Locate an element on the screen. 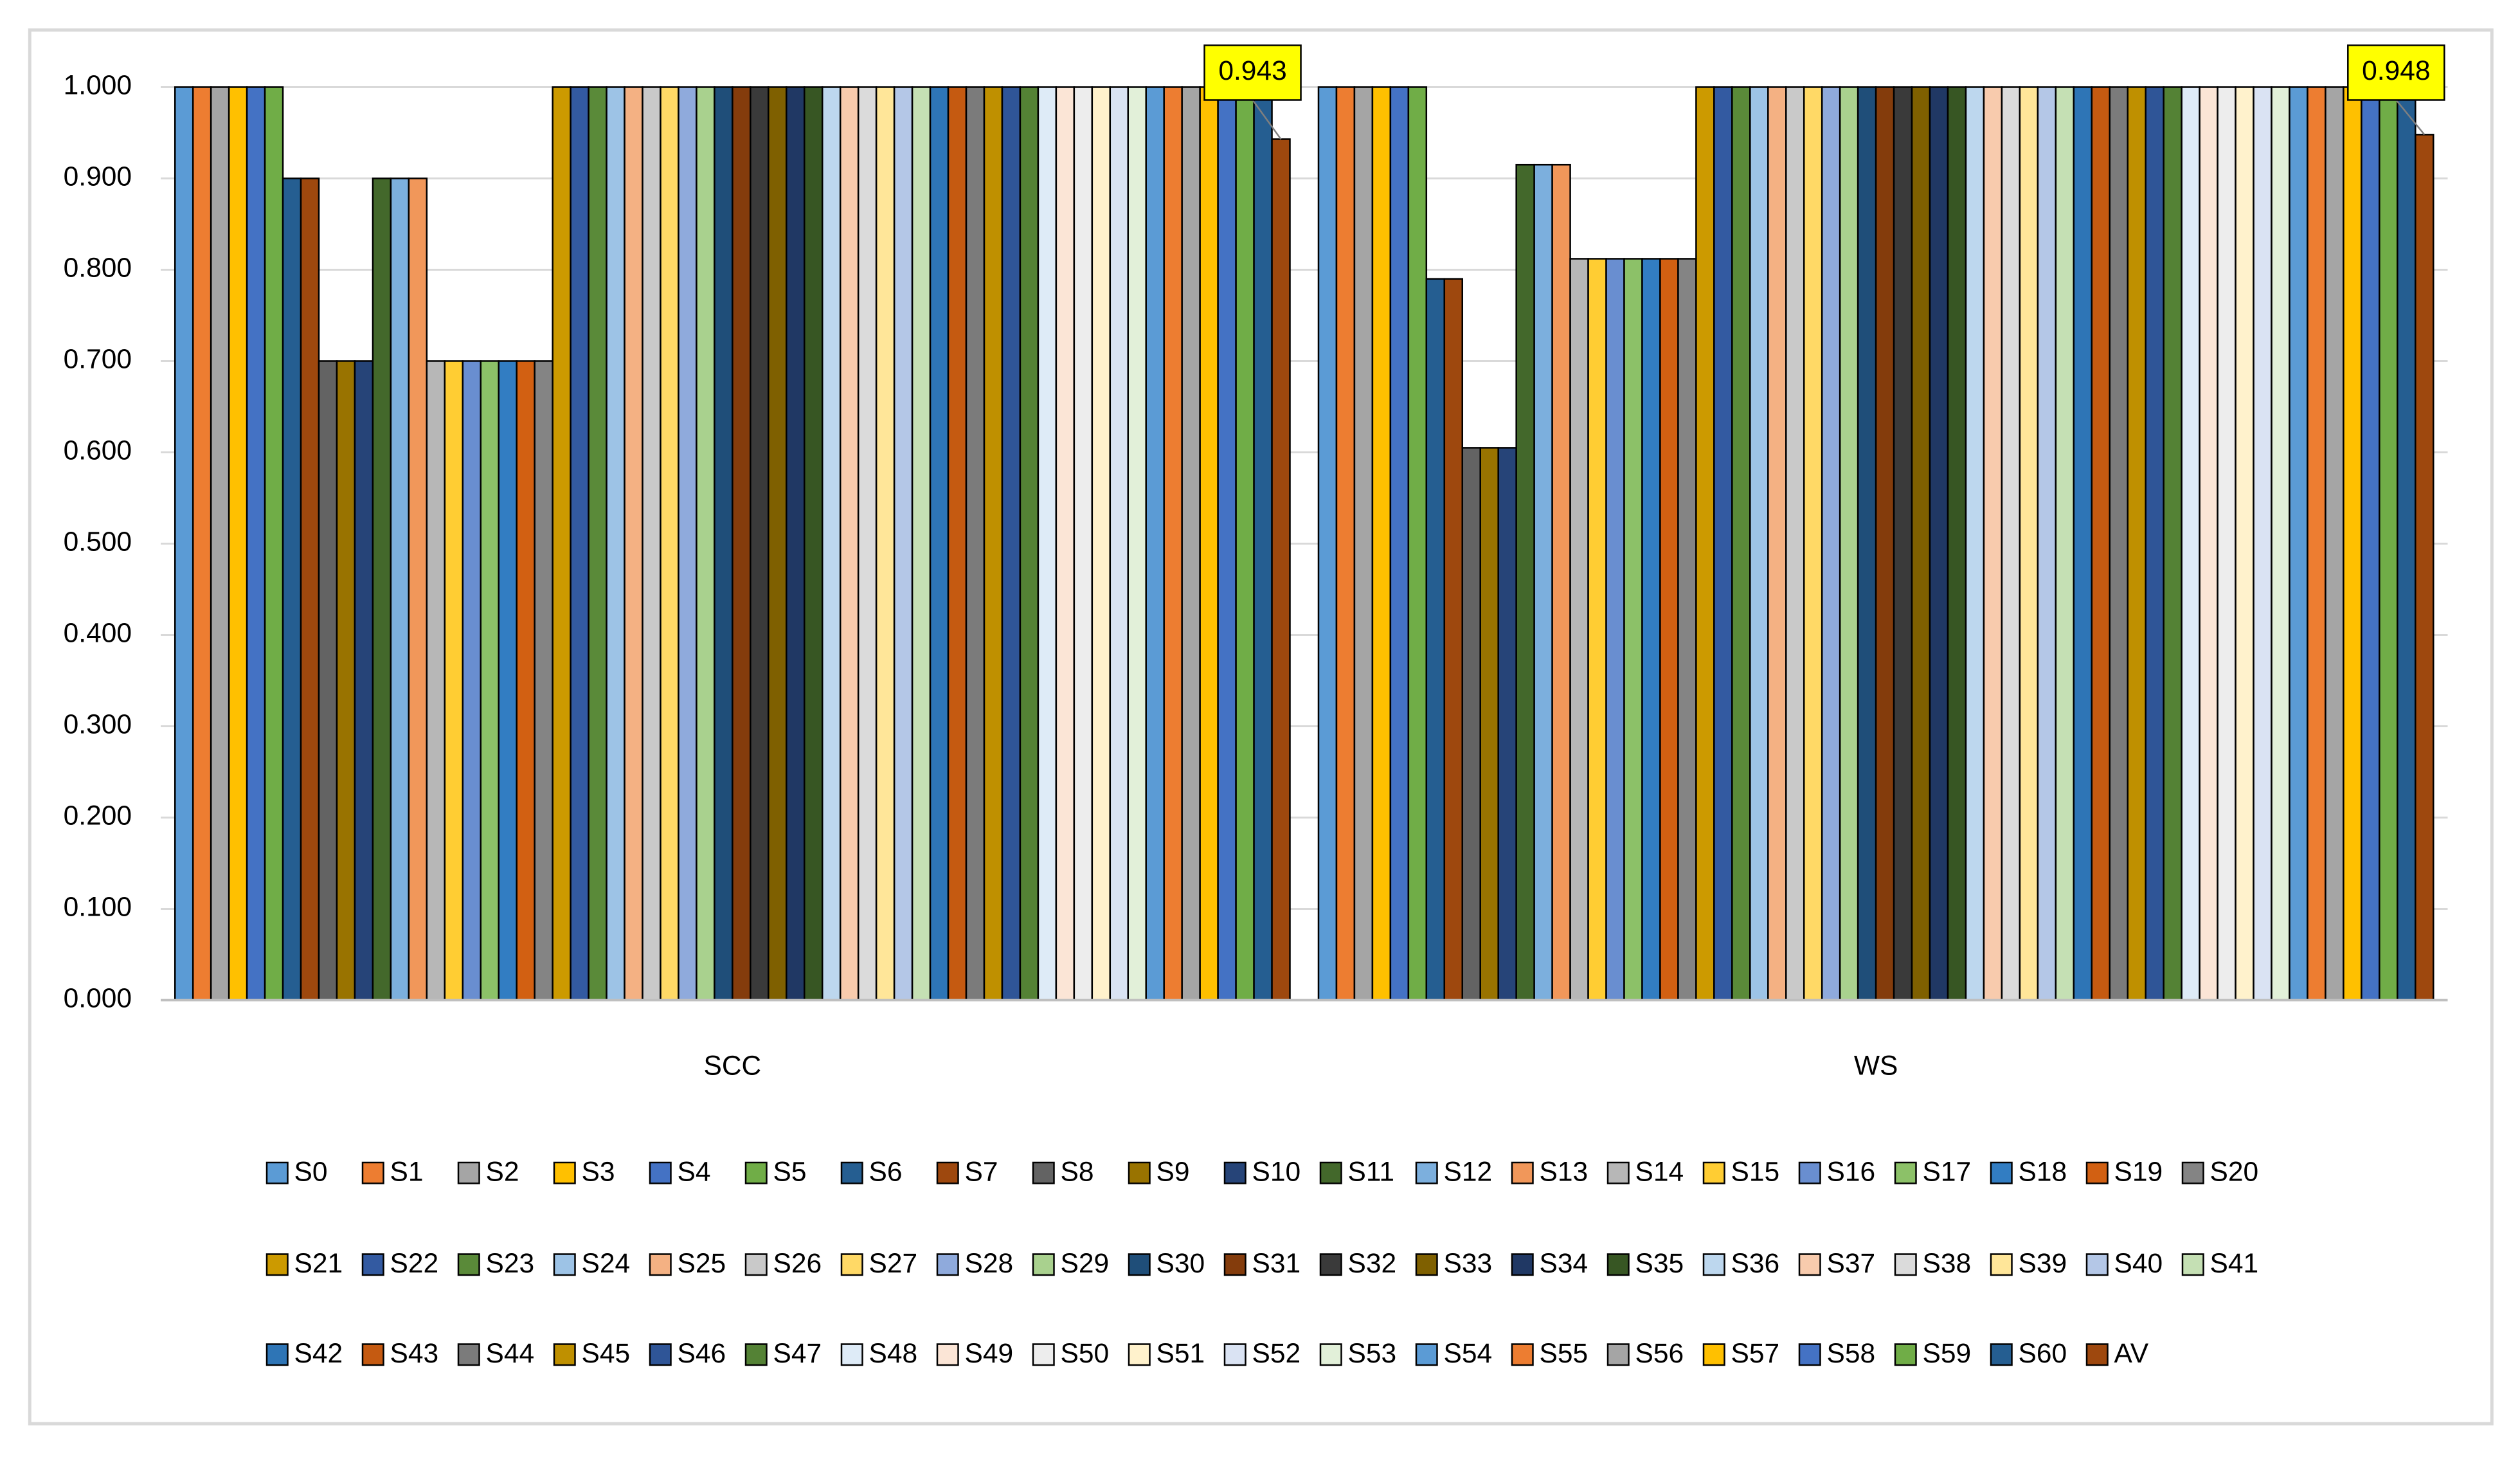 The width and height of the screenshot is (2520, 1457). legend-label: S47 is located at coordinates (798, 1354).